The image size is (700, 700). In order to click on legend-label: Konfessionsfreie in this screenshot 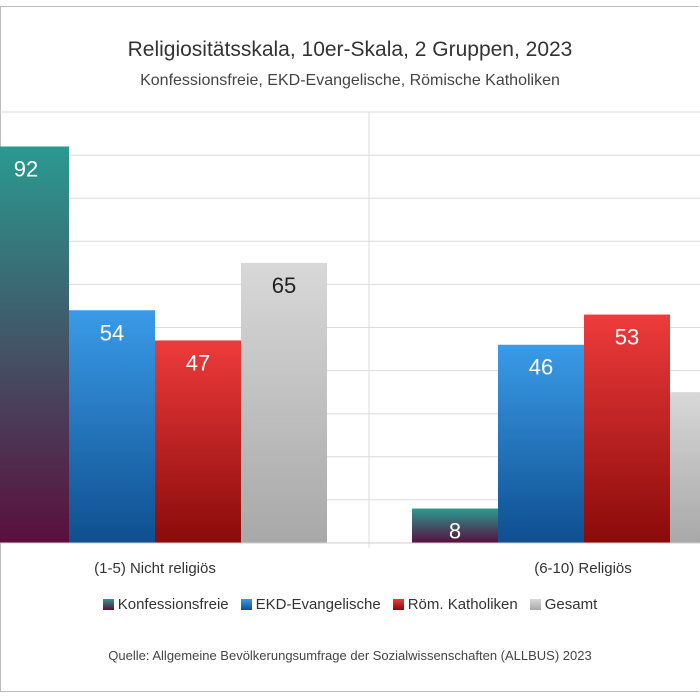, I will do `click(173, 604)`.